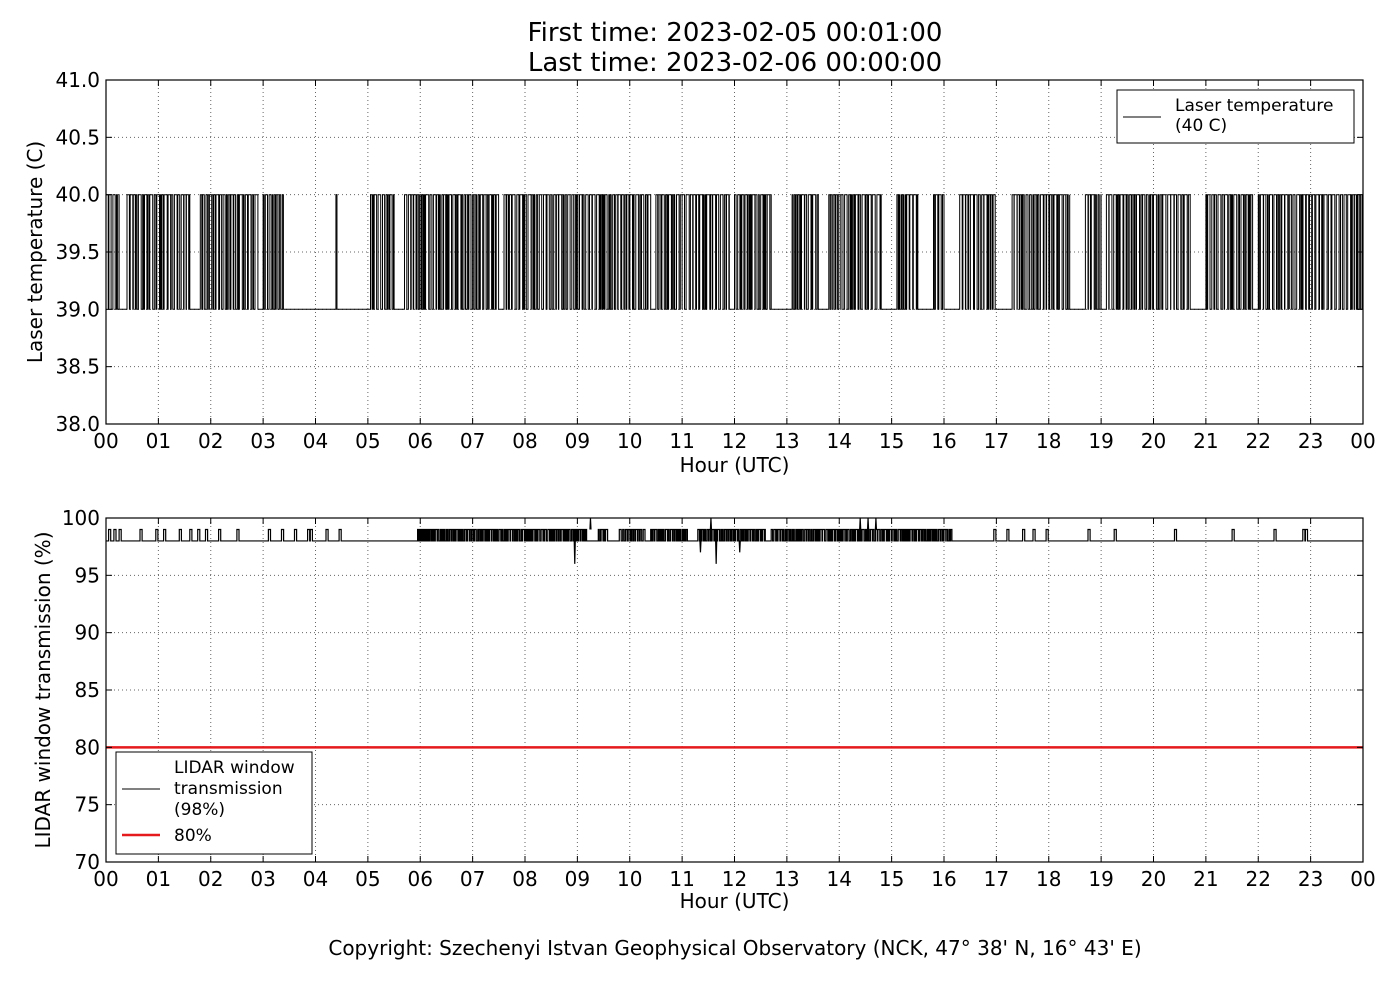 The image size is (1400, 1000). What do you see at coordinates (35, 252) in the screenshot?
I see `y-axis-label: Laser temperature (C)` at bounding box center [35, 252].